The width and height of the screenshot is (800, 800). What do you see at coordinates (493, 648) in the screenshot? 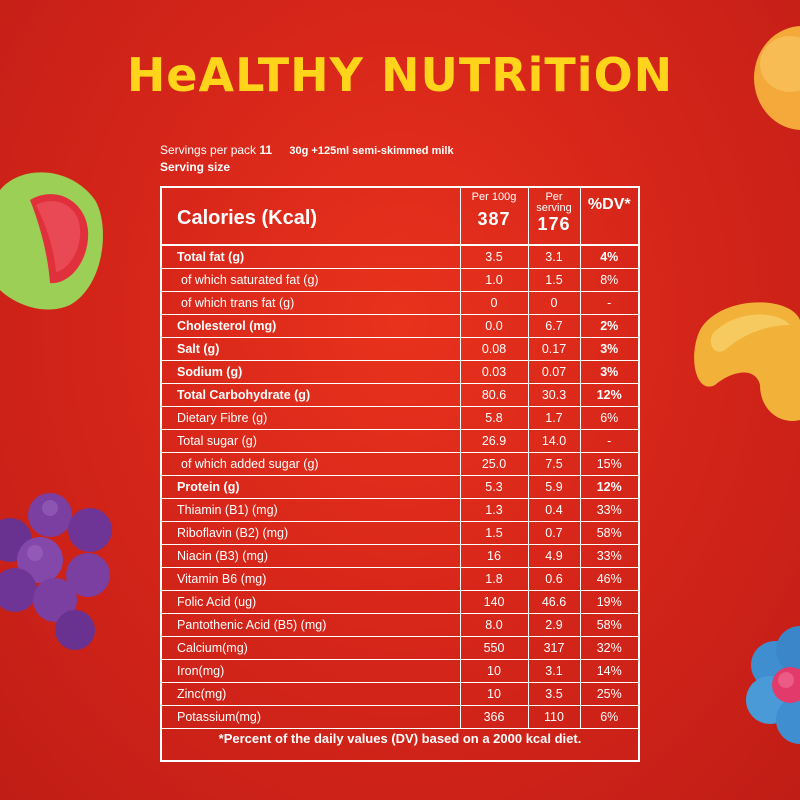
I see `per100g-value: 550` at bounding box center [493, 648].